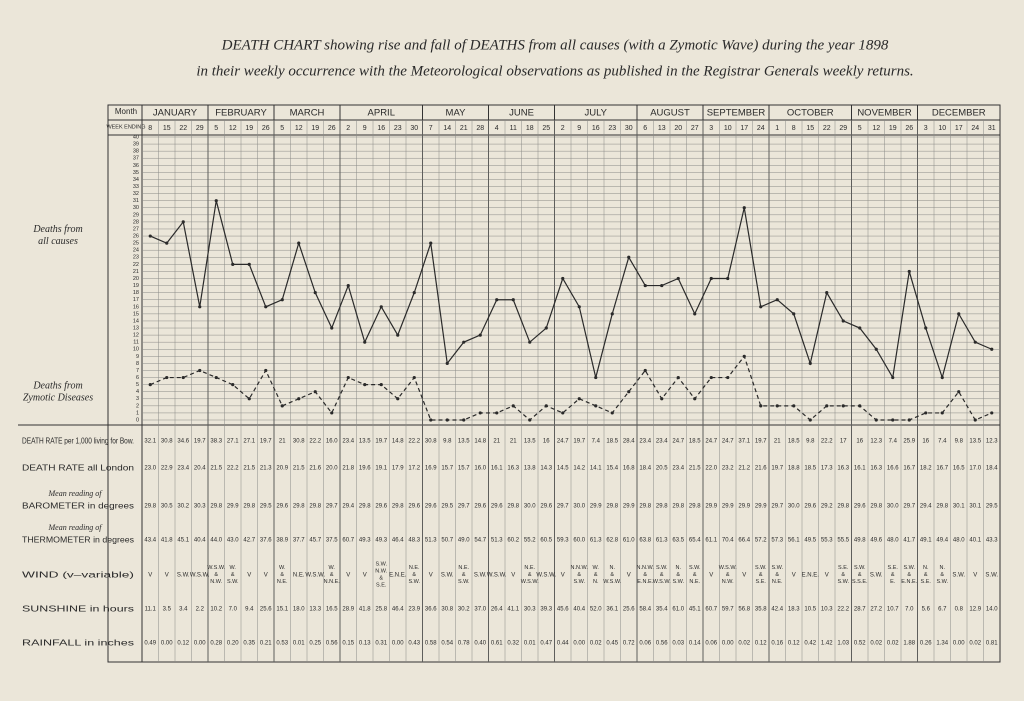  What do you see at coordinates (497, 128) in the screenshot?
I see `week-label: 4` at bounding box center [497, 128].